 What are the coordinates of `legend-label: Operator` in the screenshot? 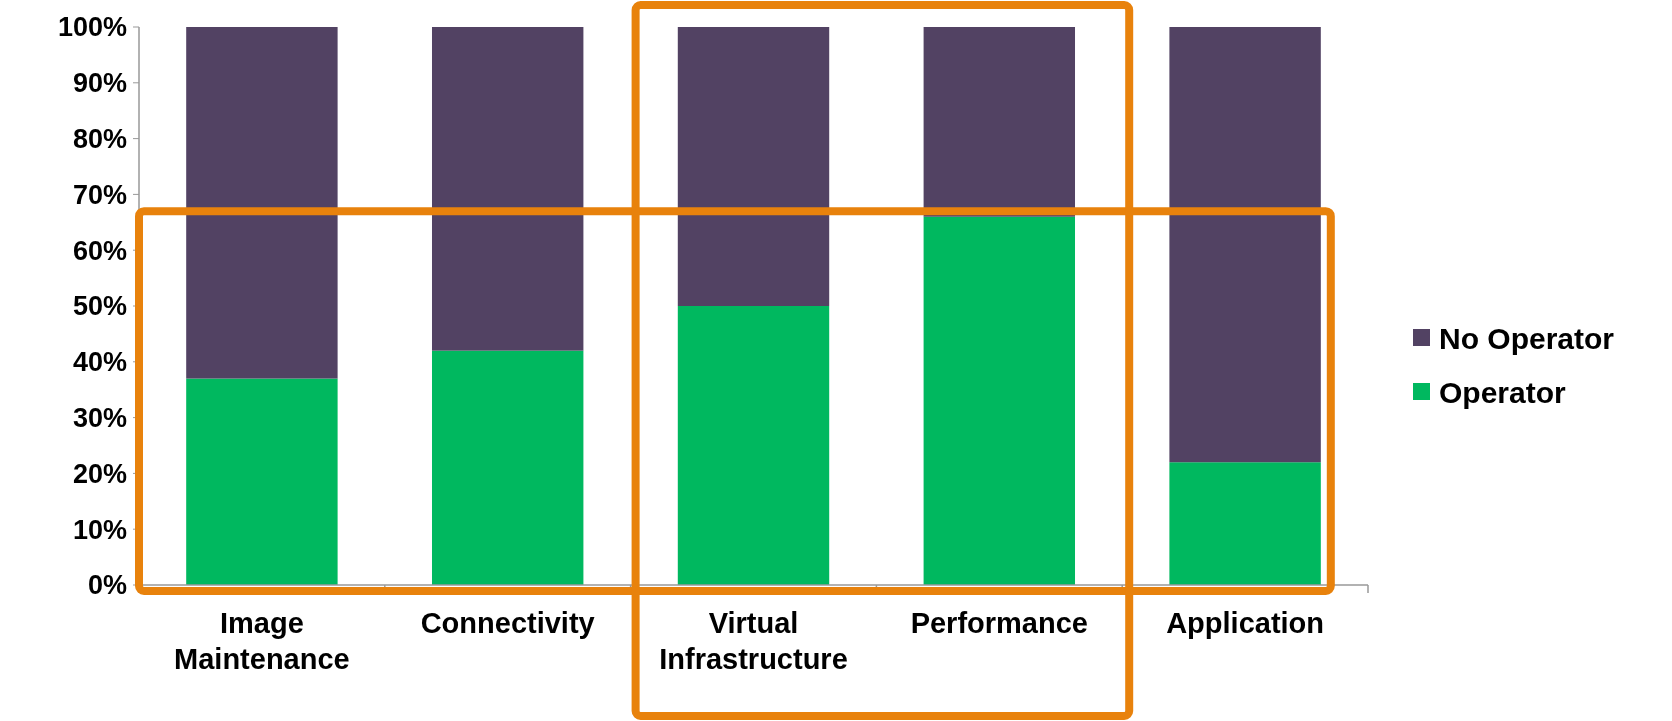 It's located at (1503, 392).